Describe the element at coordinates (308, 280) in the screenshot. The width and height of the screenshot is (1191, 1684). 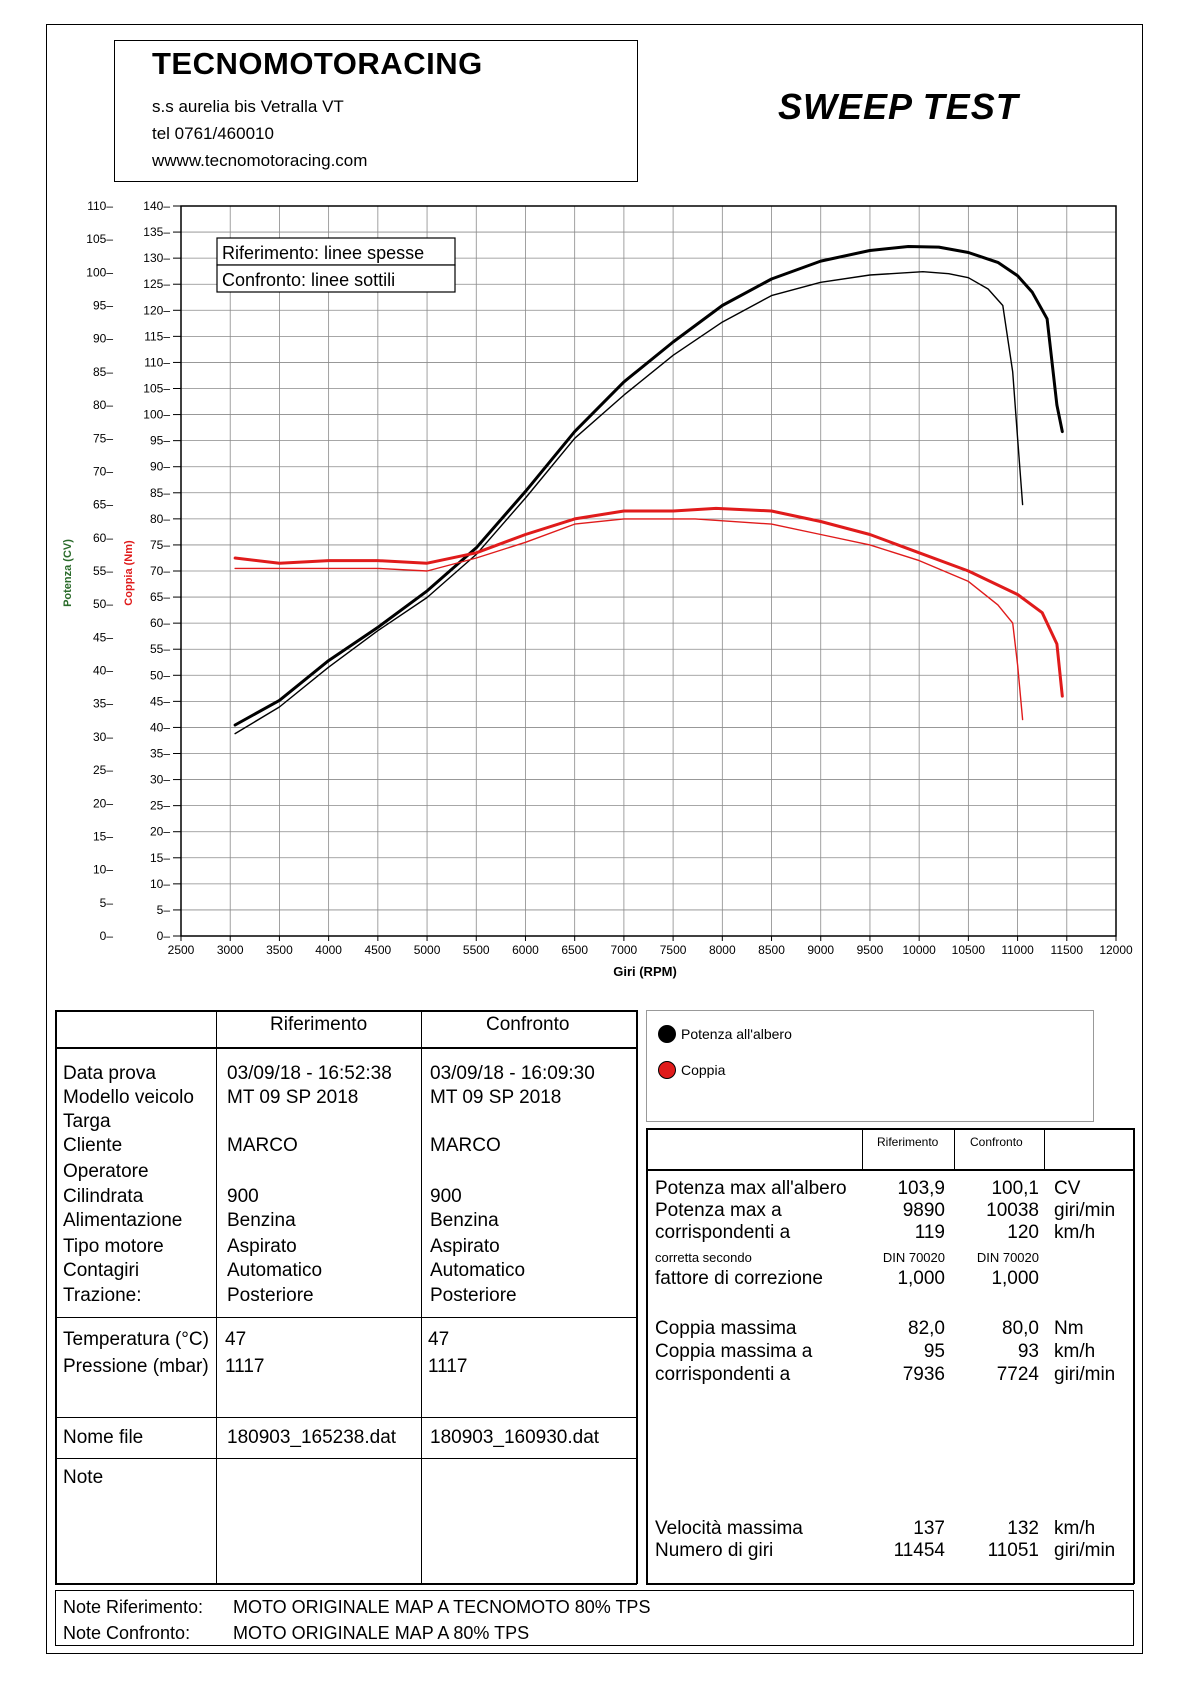
I see `legend-compare-text: Confronto: linee sottili` at that location.